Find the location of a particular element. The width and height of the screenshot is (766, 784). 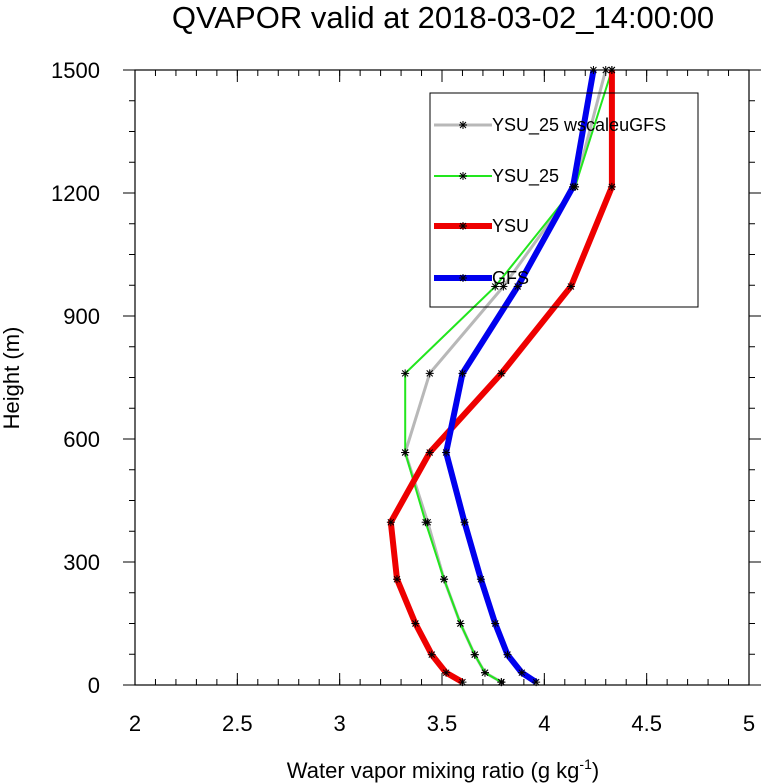

x-tick-label: 3.5 is located at coordinates (442, 723).